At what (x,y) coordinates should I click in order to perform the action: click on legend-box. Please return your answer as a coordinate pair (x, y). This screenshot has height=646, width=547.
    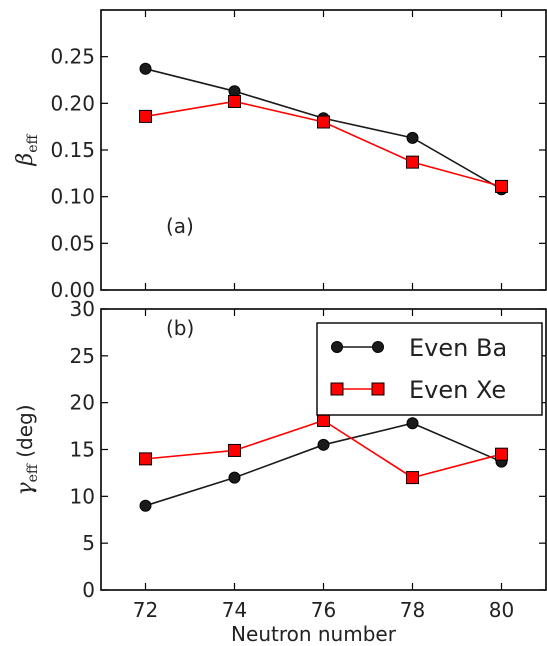
    Looking at the image, I should click on (429, 369).